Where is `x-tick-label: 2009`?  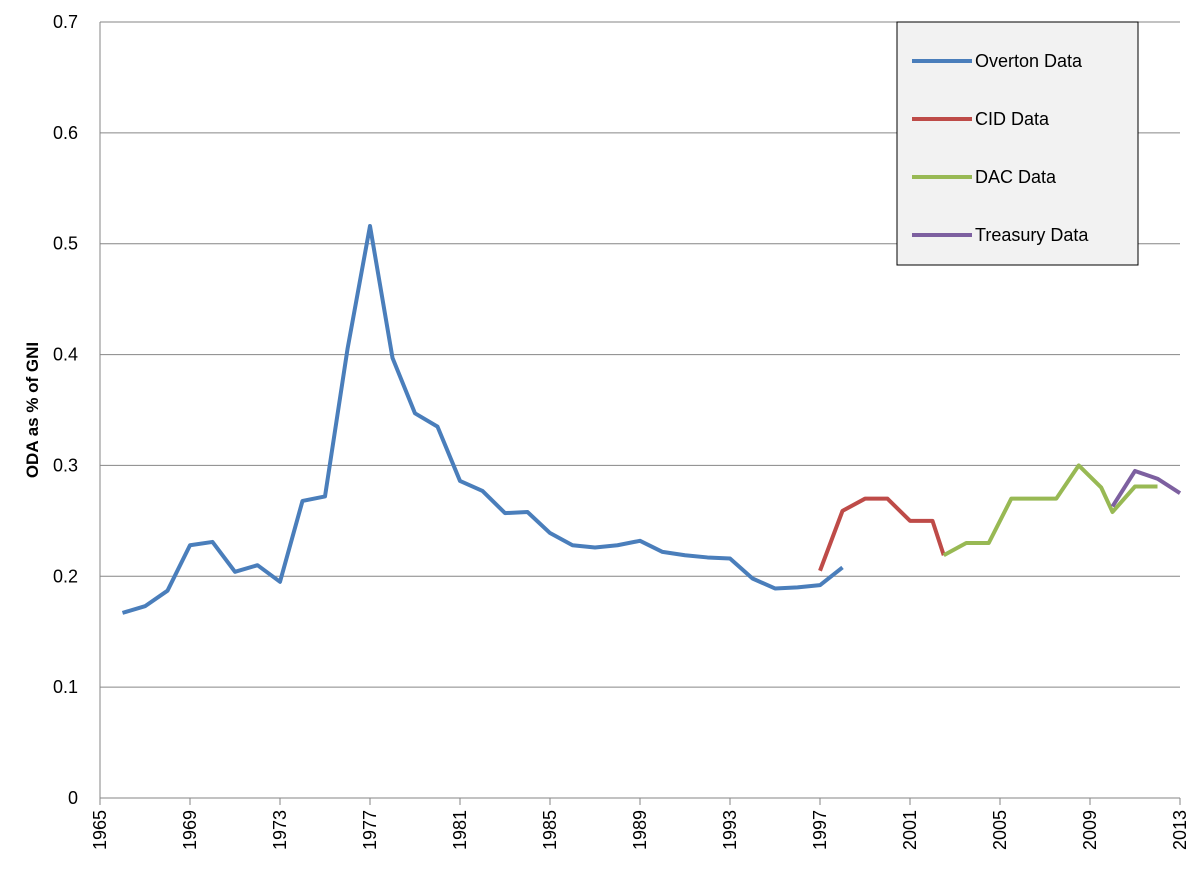
x-tick-label: 2009 is located at coordinates (1090, 830).